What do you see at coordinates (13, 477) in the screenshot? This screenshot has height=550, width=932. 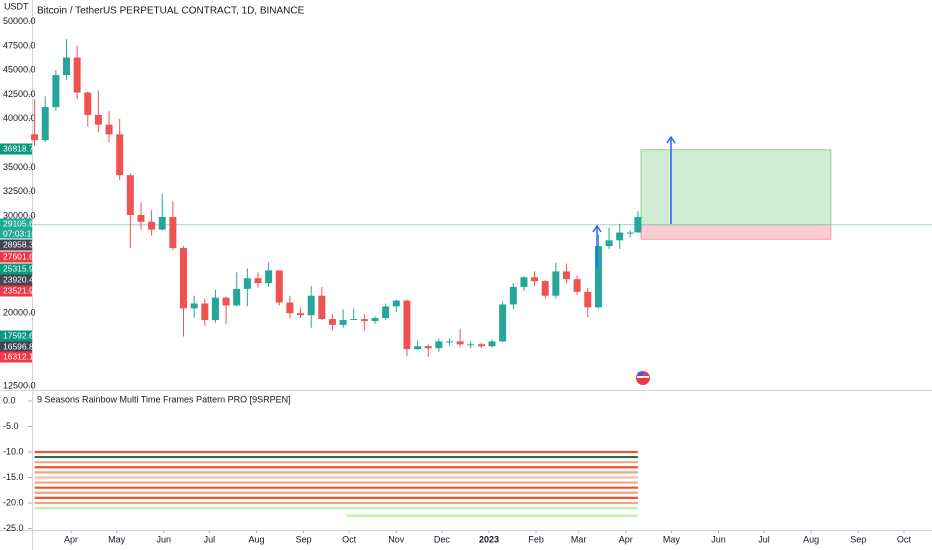 I see `y-tick-label: -15.0` at bounding box center [13, 477].